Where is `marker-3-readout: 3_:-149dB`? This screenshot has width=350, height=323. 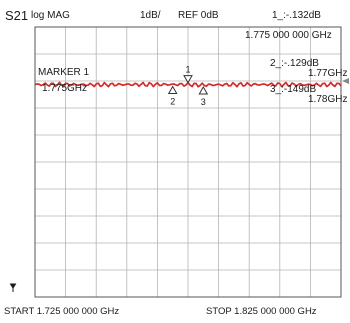 marker-3-readout: 3_:-149dB is located at coordinates (293, 89).